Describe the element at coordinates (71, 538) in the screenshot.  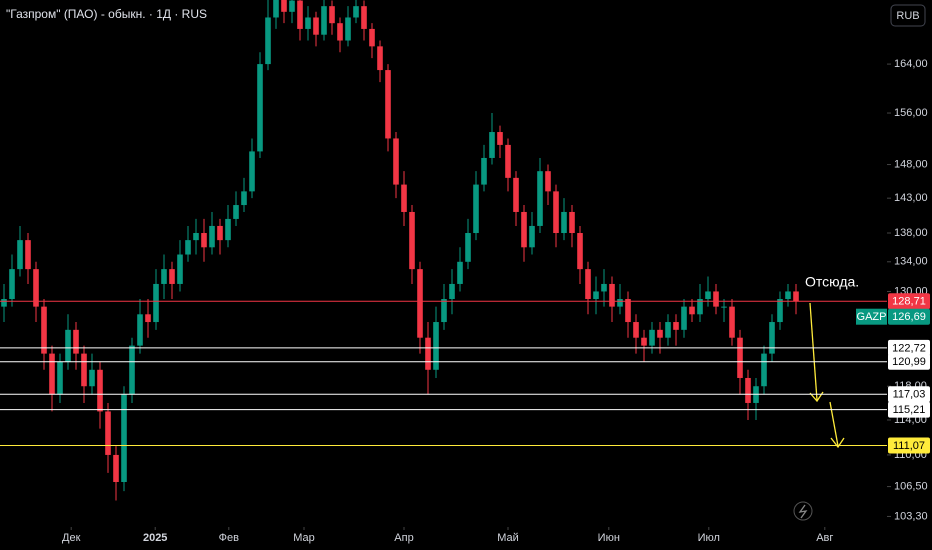
I see `x-tick-label: Дек` at that location.